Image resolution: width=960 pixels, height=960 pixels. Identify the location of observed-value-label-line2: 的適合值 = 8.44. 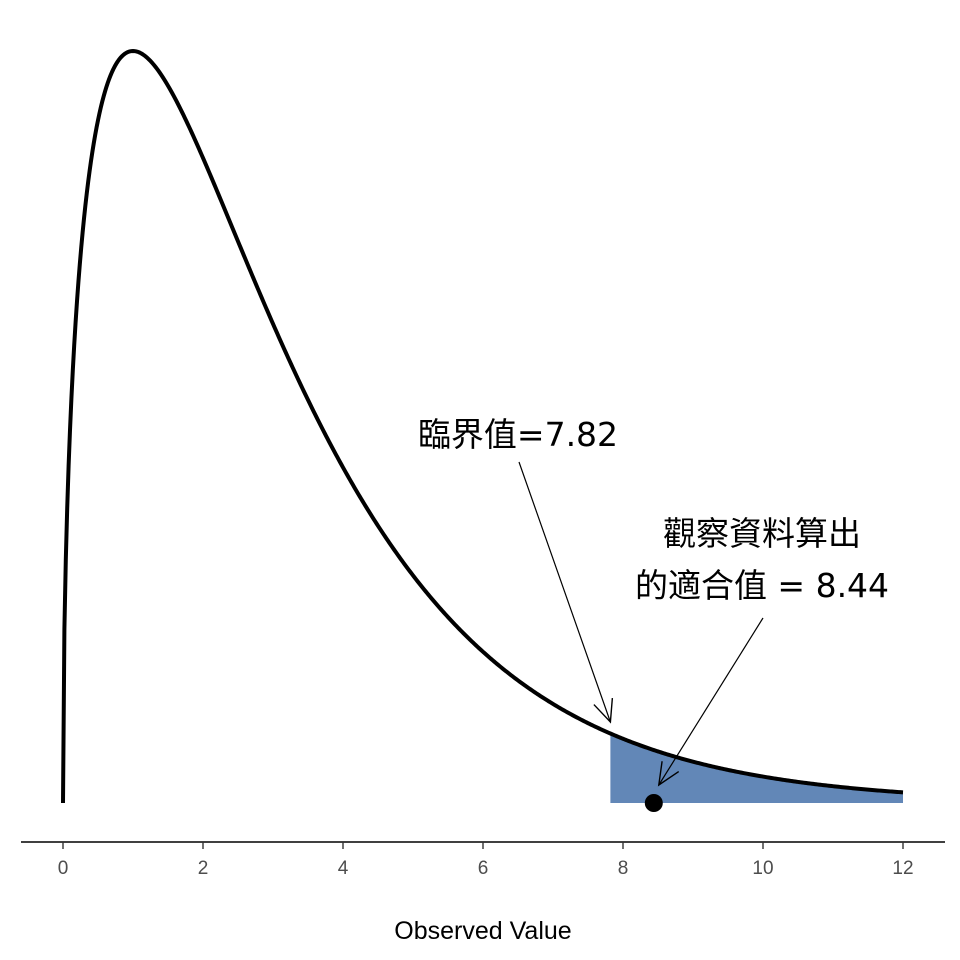
(762, 585).